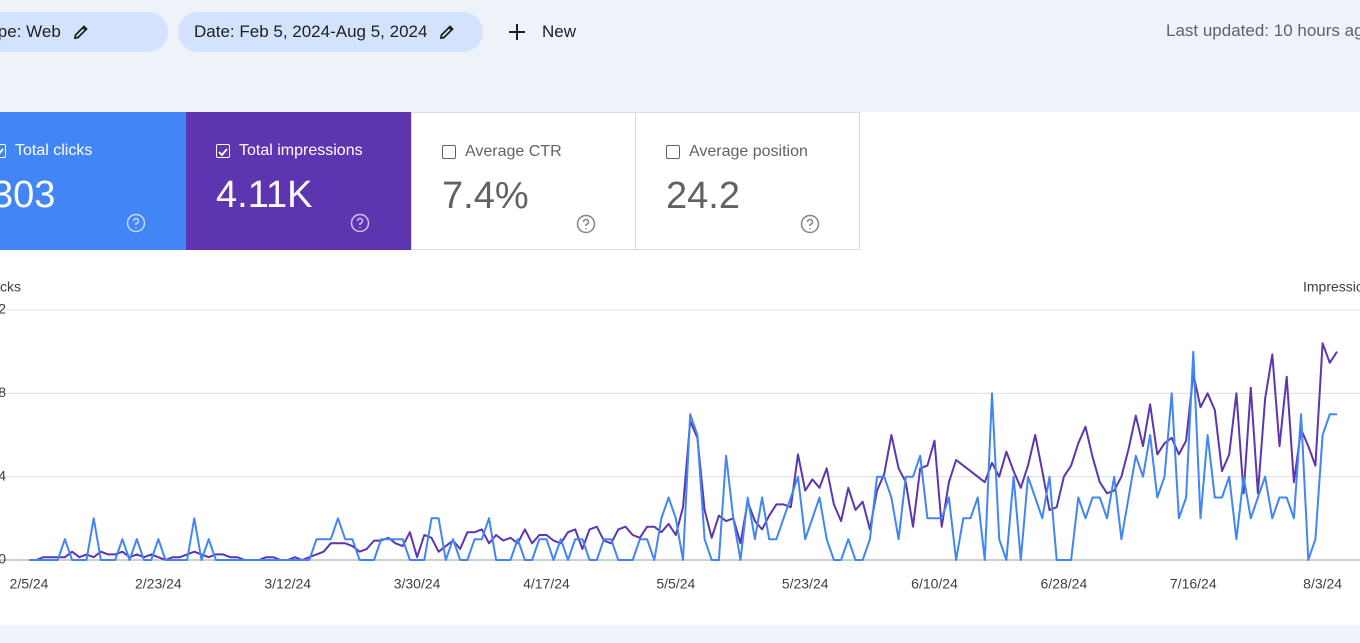 This screenshot has width=1360, height=643. Describe the element at coordinates (29, 584) in the screenshot. I see `x-tick-label: 2/5/24` at that location.